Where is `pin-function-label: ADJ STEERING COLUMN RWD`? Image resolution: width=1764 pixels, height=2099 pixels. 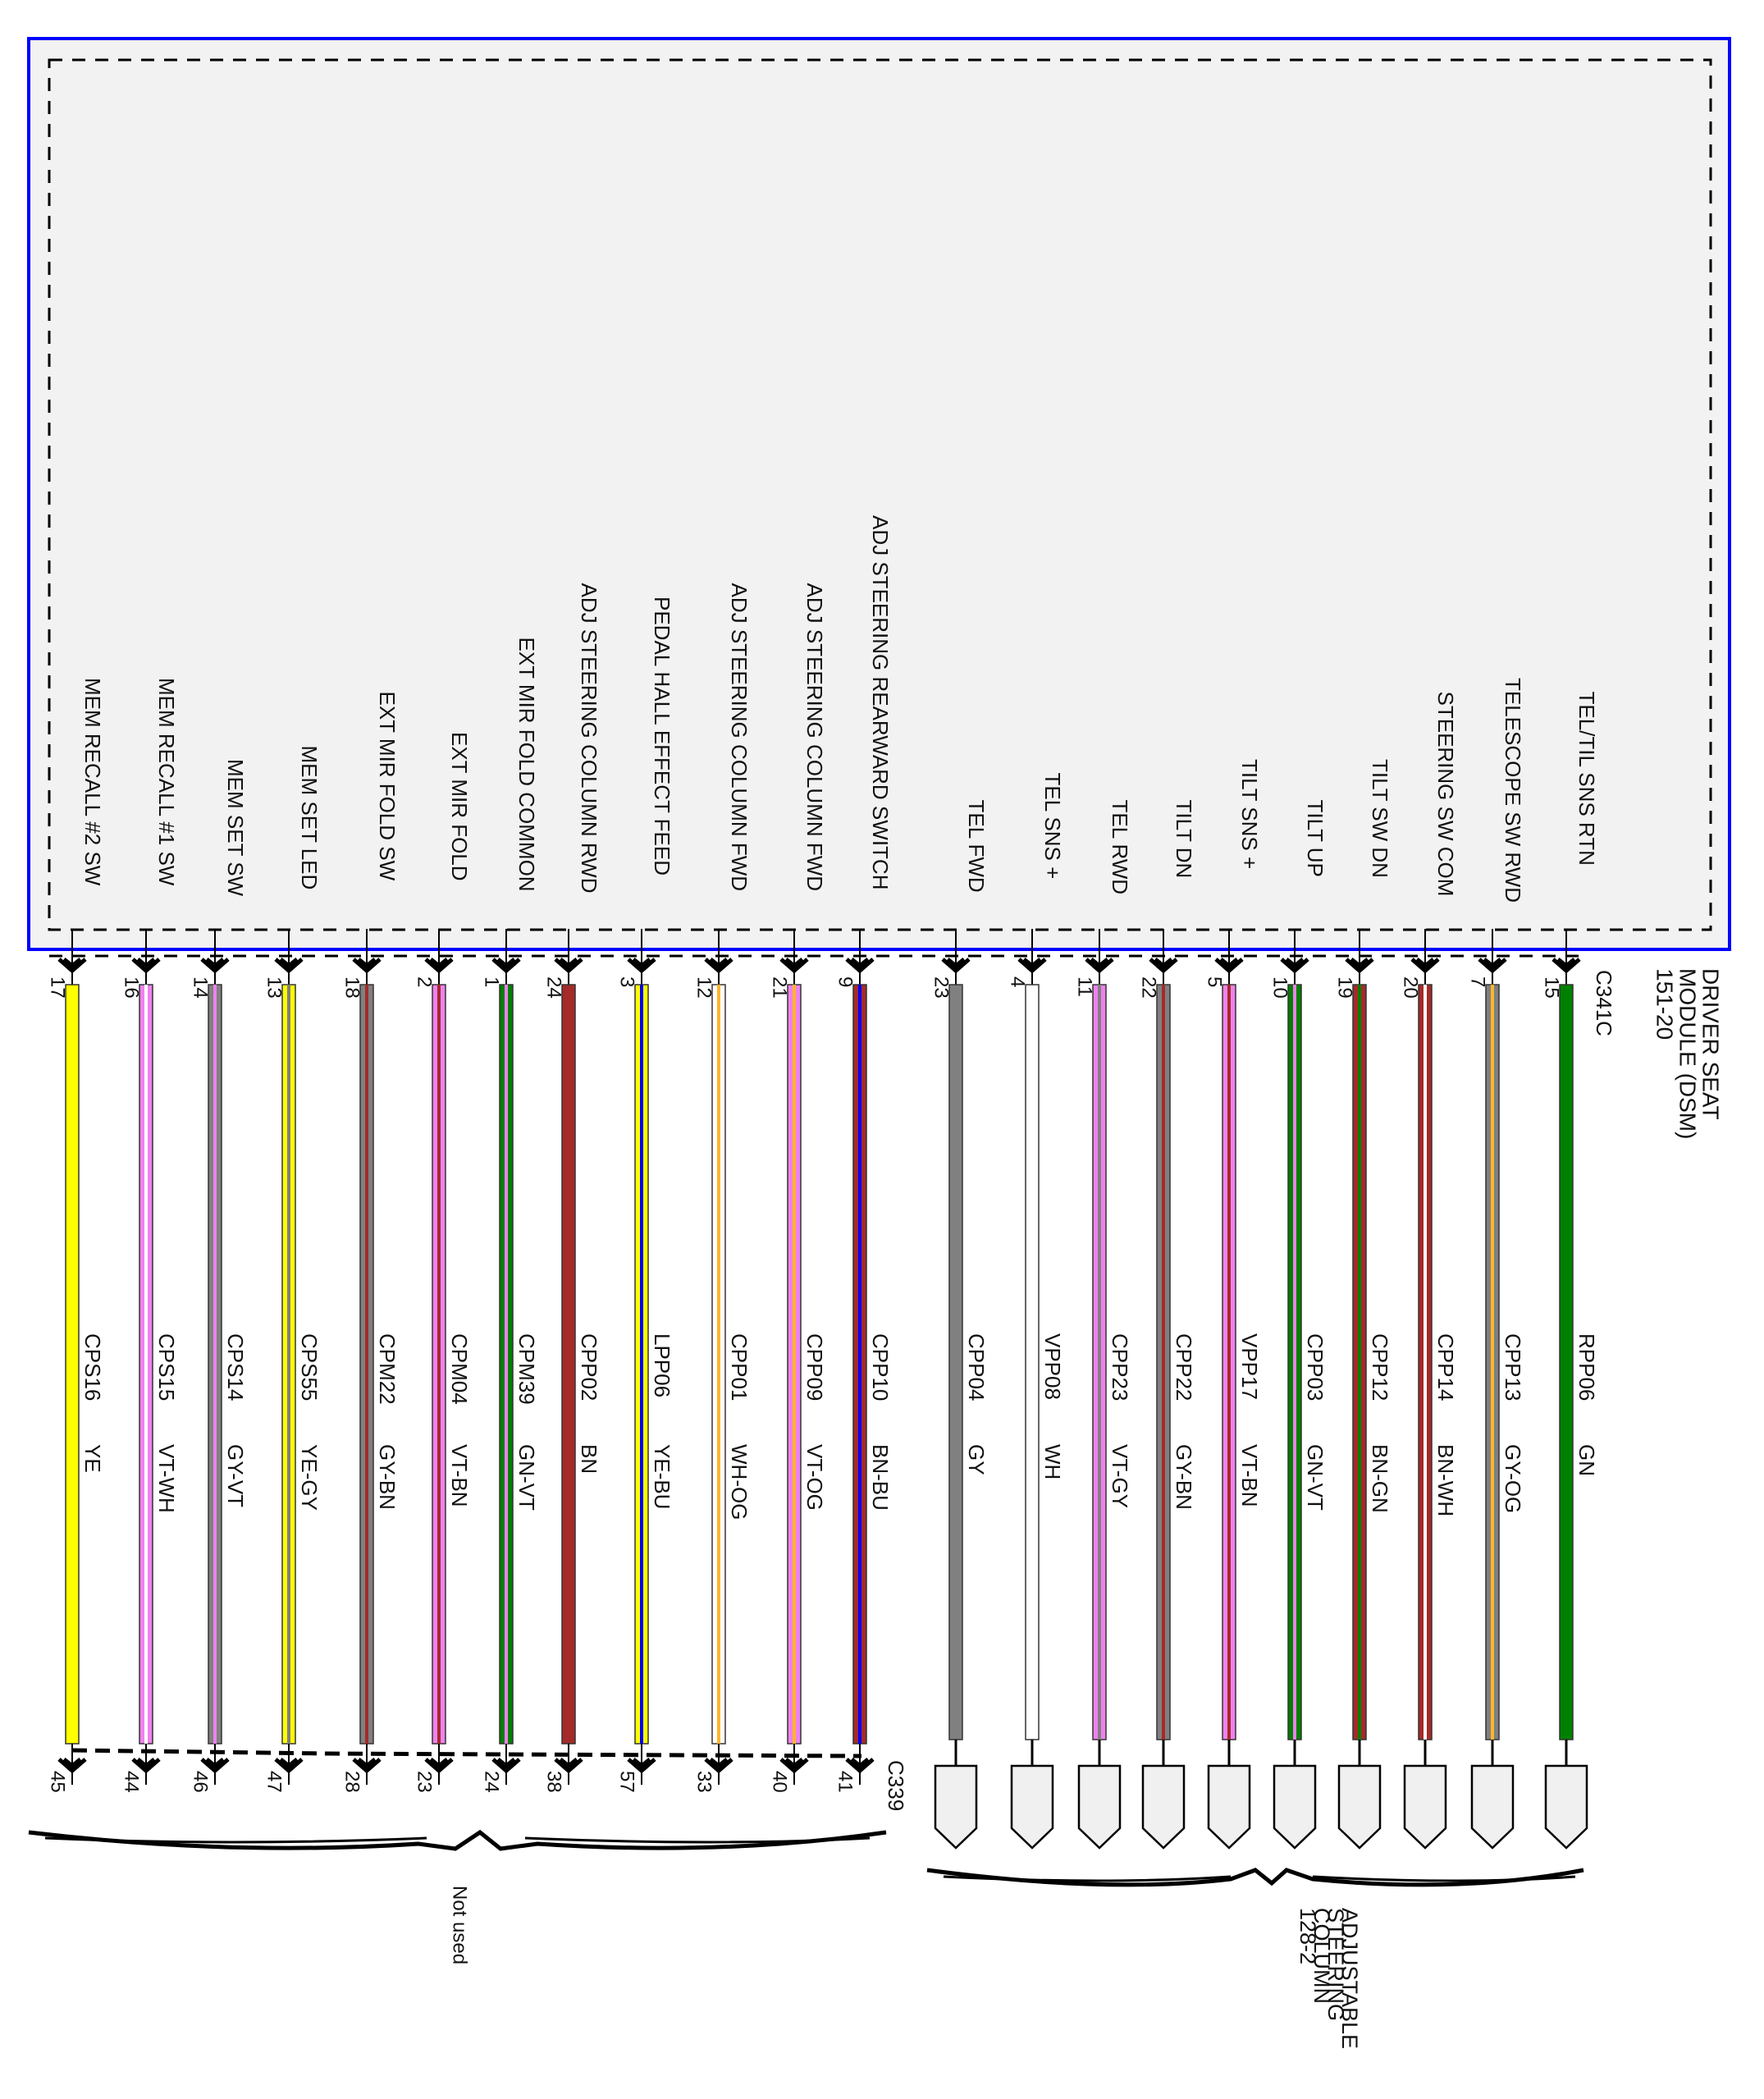
pin-function-label: ADJ STEERING COLUMN RWD is located at coordinates (589, 739).